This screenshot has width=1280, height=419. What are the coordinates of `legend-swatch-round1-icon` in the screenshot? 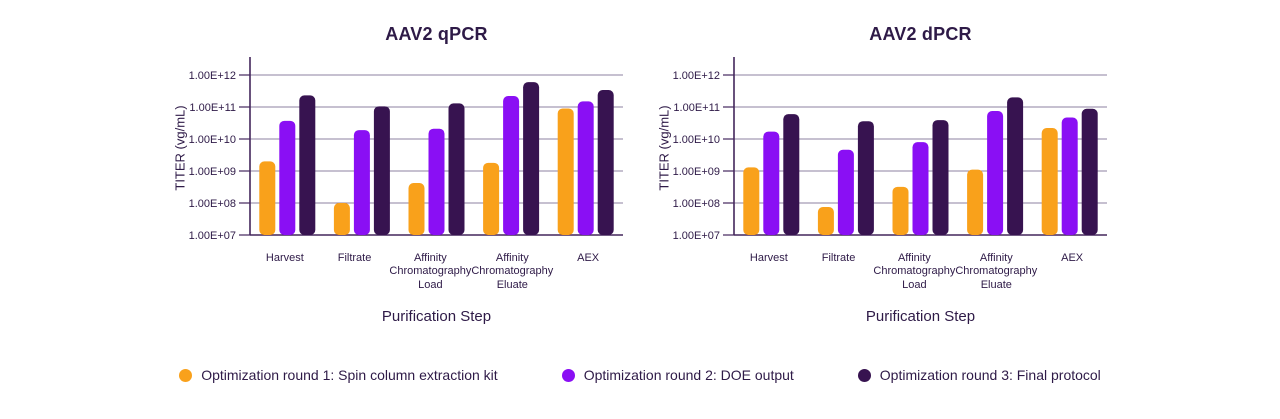 It's located at (186, 375).